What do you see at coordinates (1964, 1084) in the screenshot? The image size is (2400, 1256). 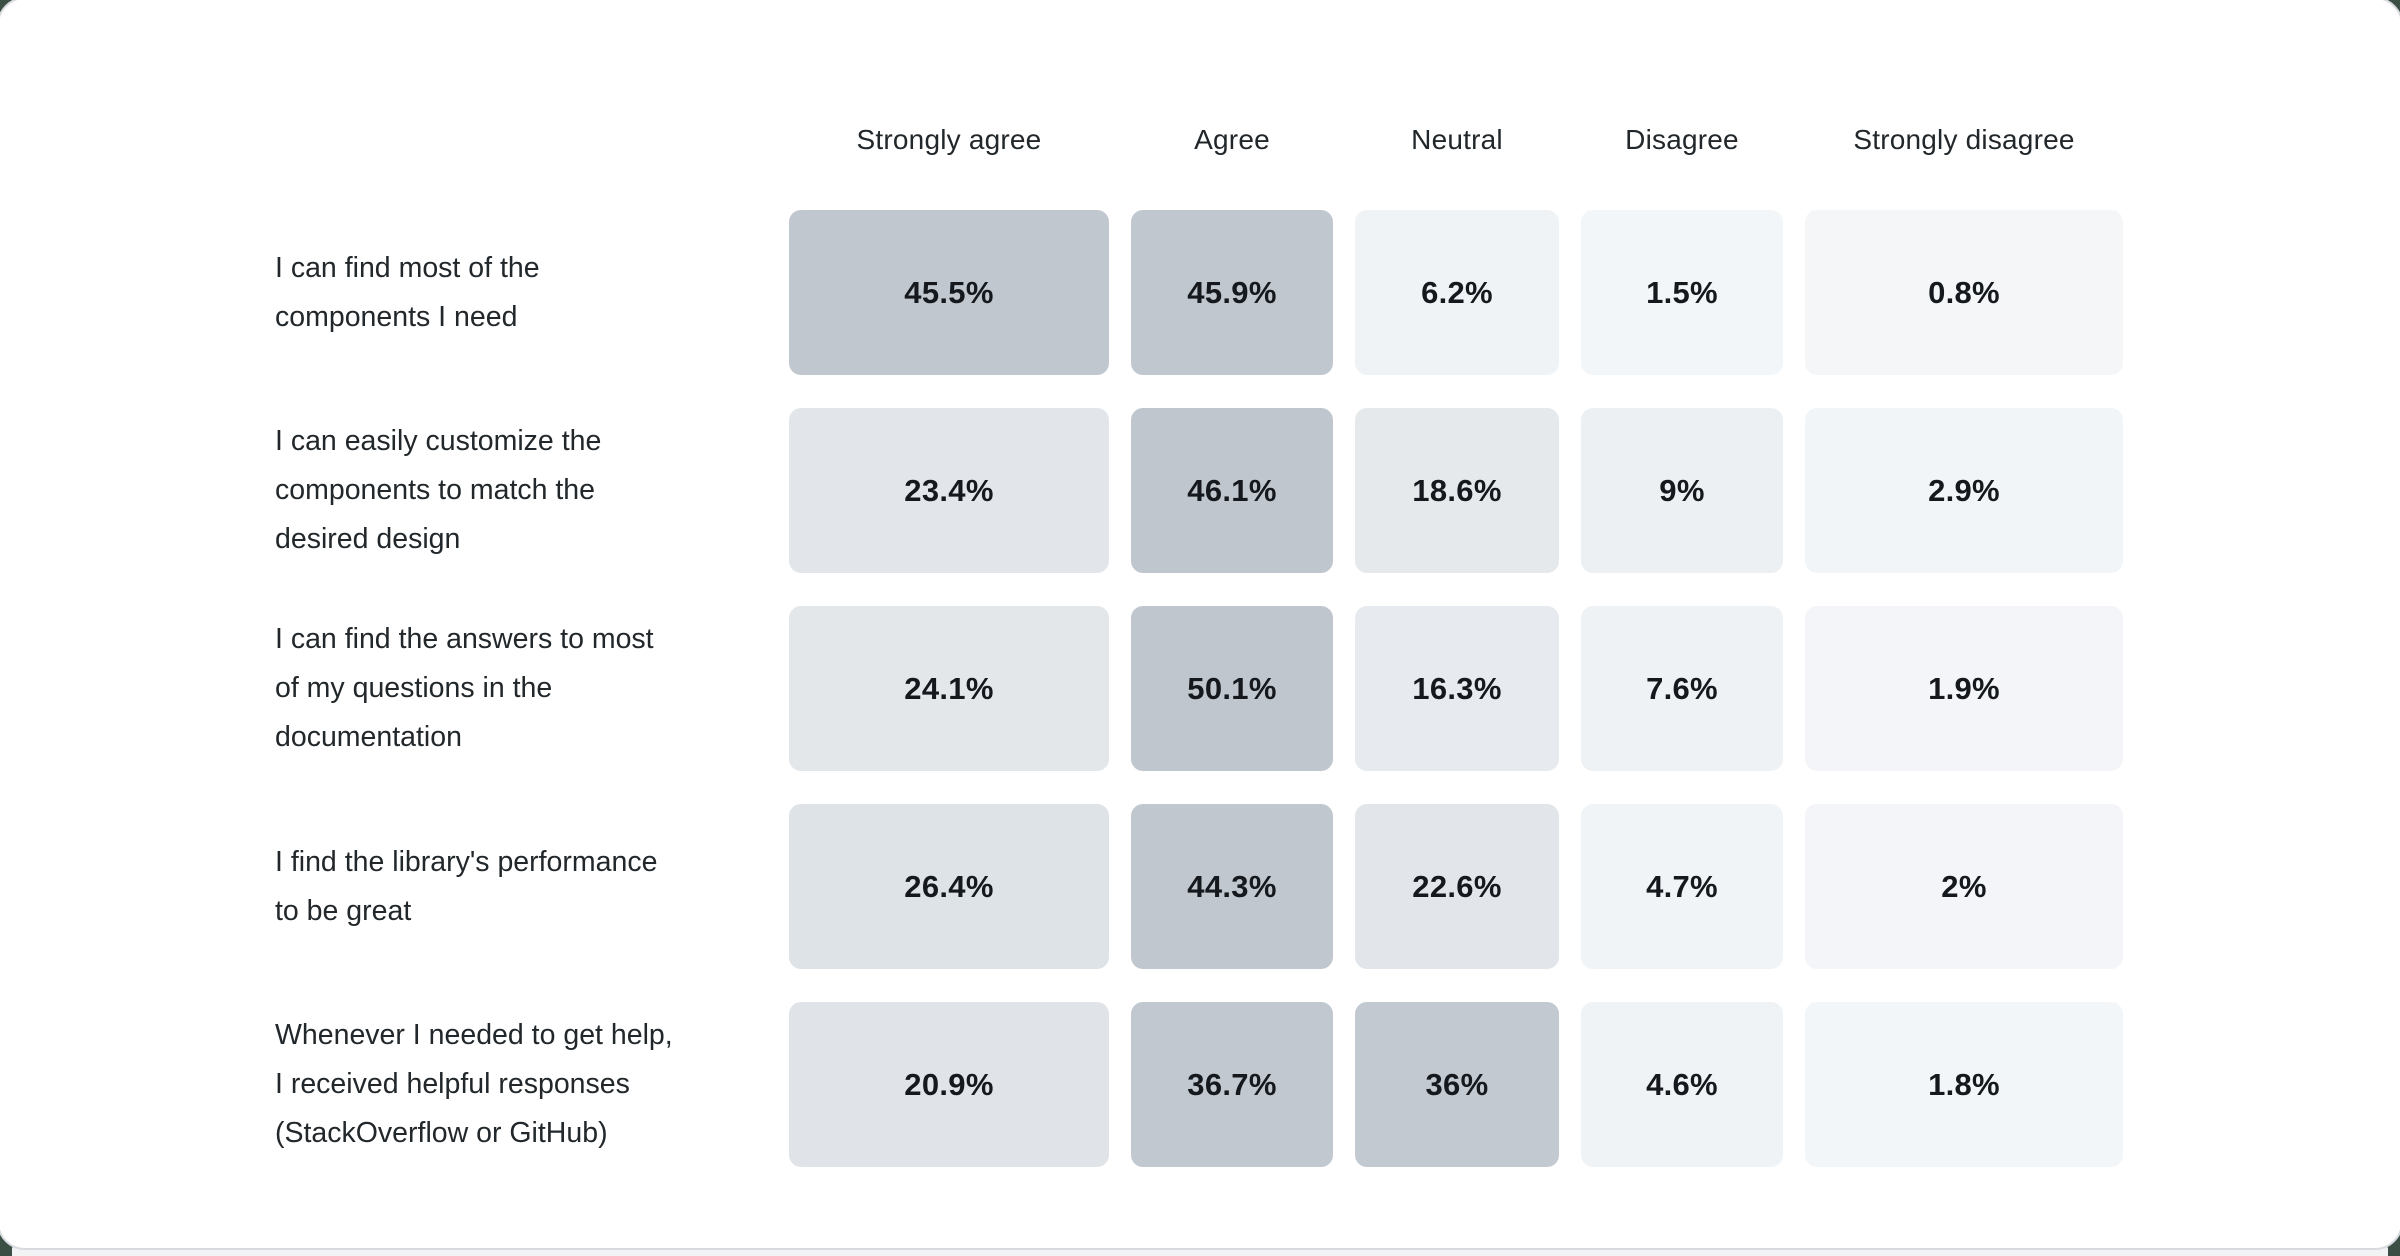 I see `heatmap-cell: 1.8%` at bounding box center [1964, 1084].